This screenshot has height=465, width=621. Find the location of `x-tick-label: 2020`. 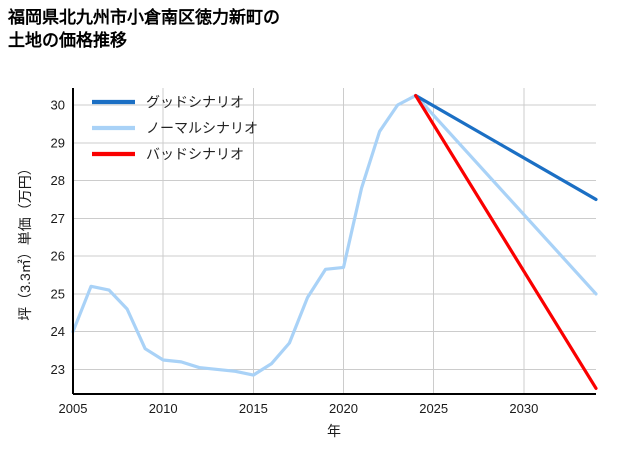

x-tick-label: 2020 is located at coordinates (343, 408).